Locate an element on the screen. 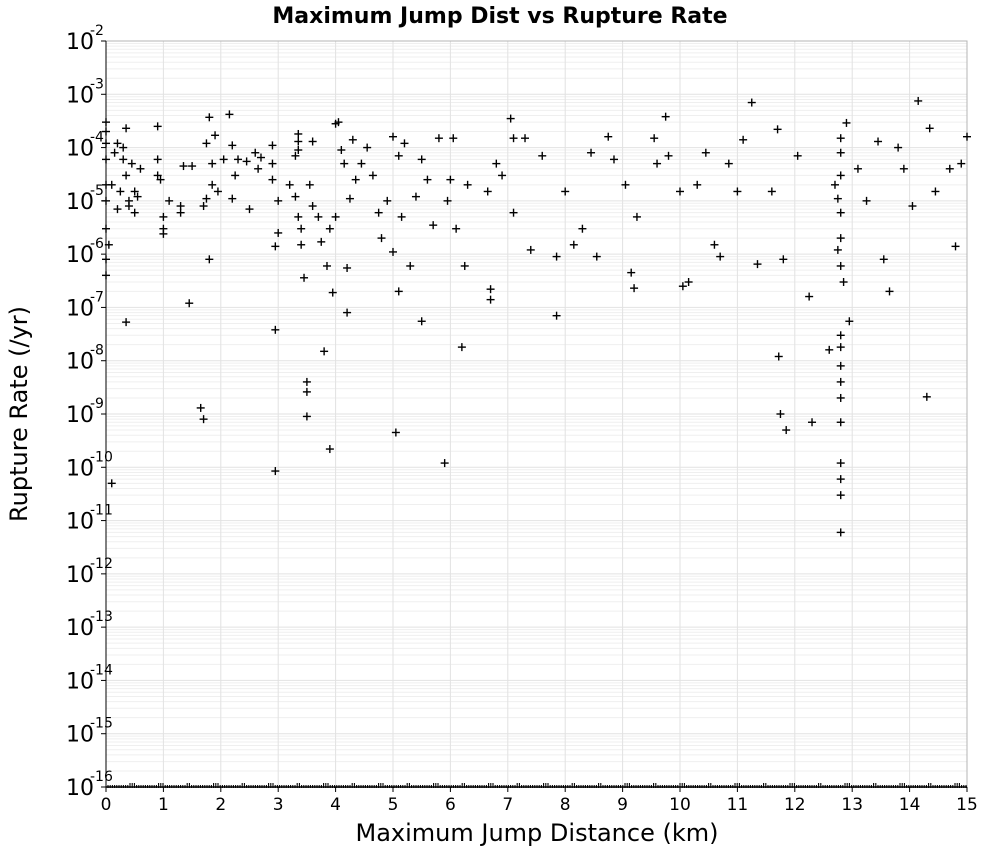  y-tick-exponent: -4 is located at coordinates (97, 138).